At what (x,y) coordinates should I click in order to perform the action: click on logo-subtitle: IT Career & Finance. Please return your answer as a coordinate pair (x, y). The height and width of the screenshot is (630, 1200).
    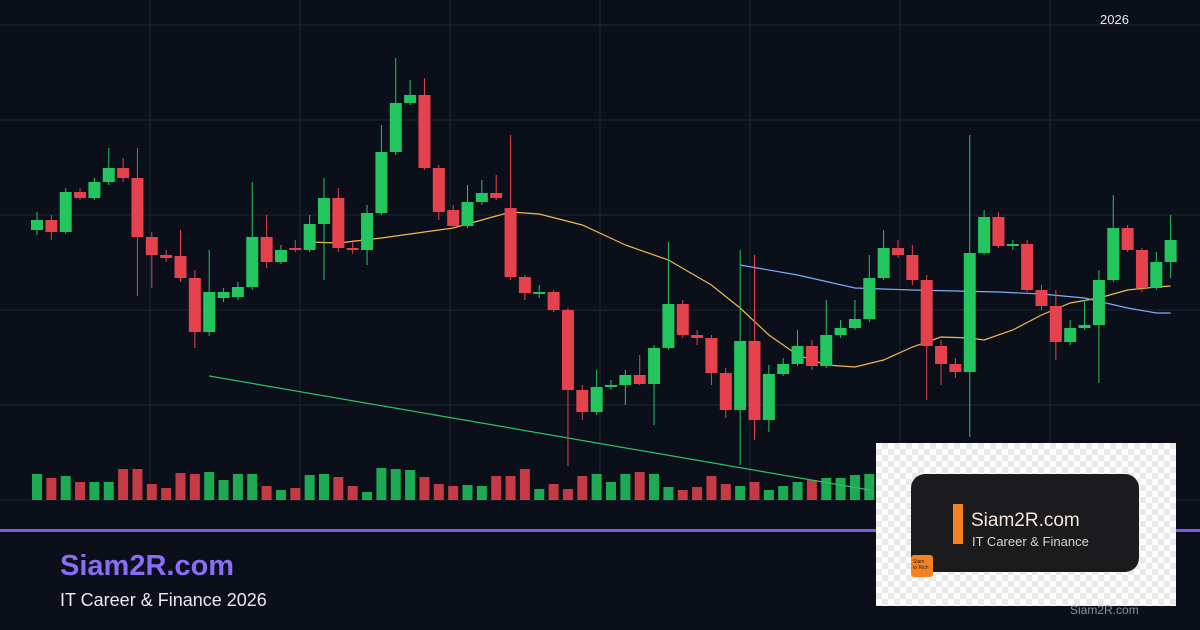
    Looking at the image, I should click on (1030, 541).